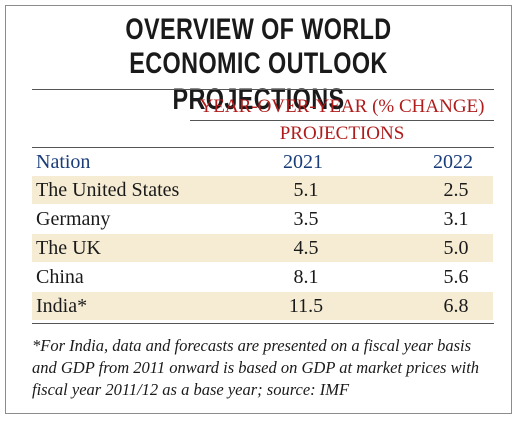 This screenshot has width=519, height=421. What do you see at coordinates (262, 219) in the screenshot?
I see `table-row: Germany 3.5 3.1` at bounding box center [262, 219].